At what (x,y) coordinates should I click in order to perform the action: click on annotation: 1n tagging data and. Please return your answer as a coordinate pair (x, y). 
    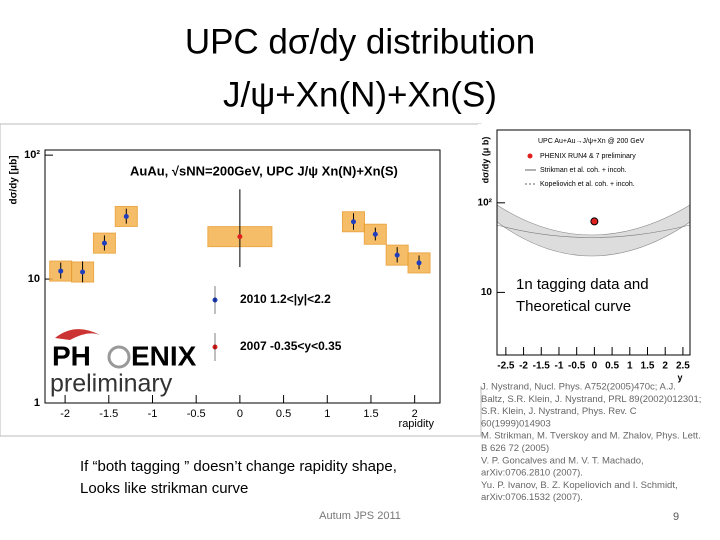
    Looking at the image, I should click on (582, 284).